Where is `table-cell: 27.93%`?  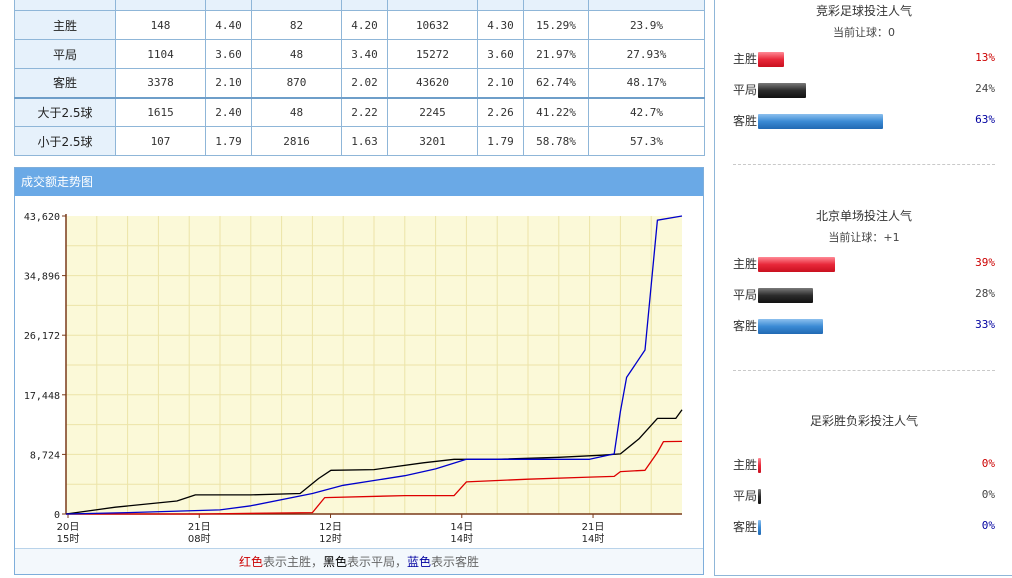 table-cell: 27.93% is located at coordinates (646, 54).